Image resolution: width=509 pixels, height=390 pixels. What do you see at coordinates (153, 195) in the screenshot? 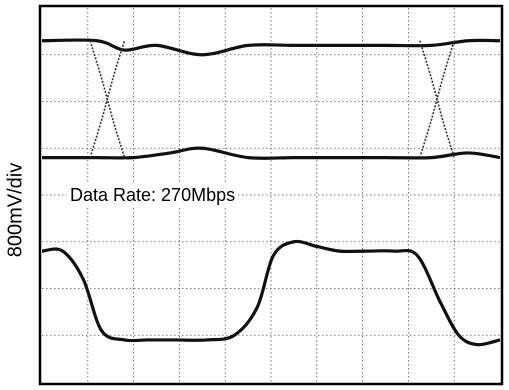
I see `data-rate-annotation: Data Rate: 270Mbps` at bounding box center [153, 195].